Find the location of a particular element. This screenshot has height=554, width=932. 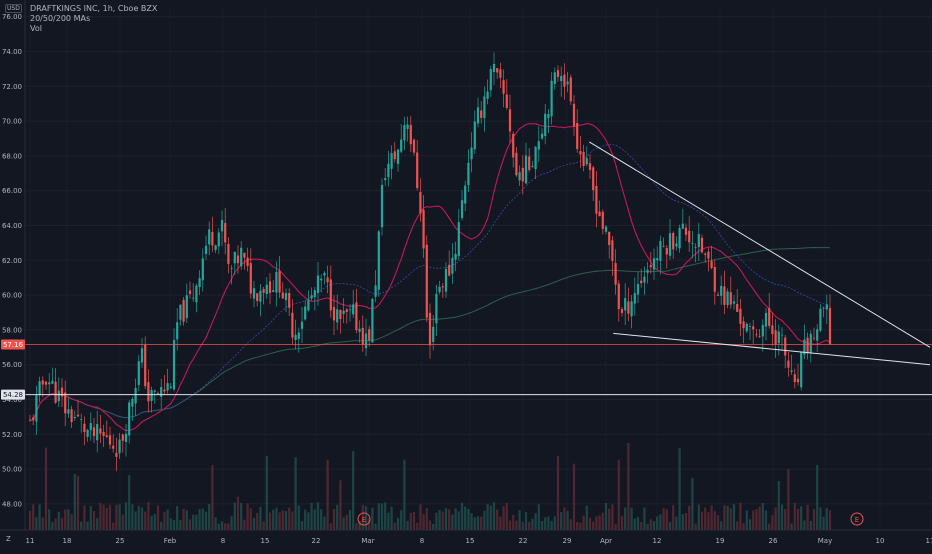

time-axis: 11 18 25 Feb 8 15 22 Mar 8 15 22 29 Apr 12 19 26 May 10 17 is located at coordinates (466, 539).